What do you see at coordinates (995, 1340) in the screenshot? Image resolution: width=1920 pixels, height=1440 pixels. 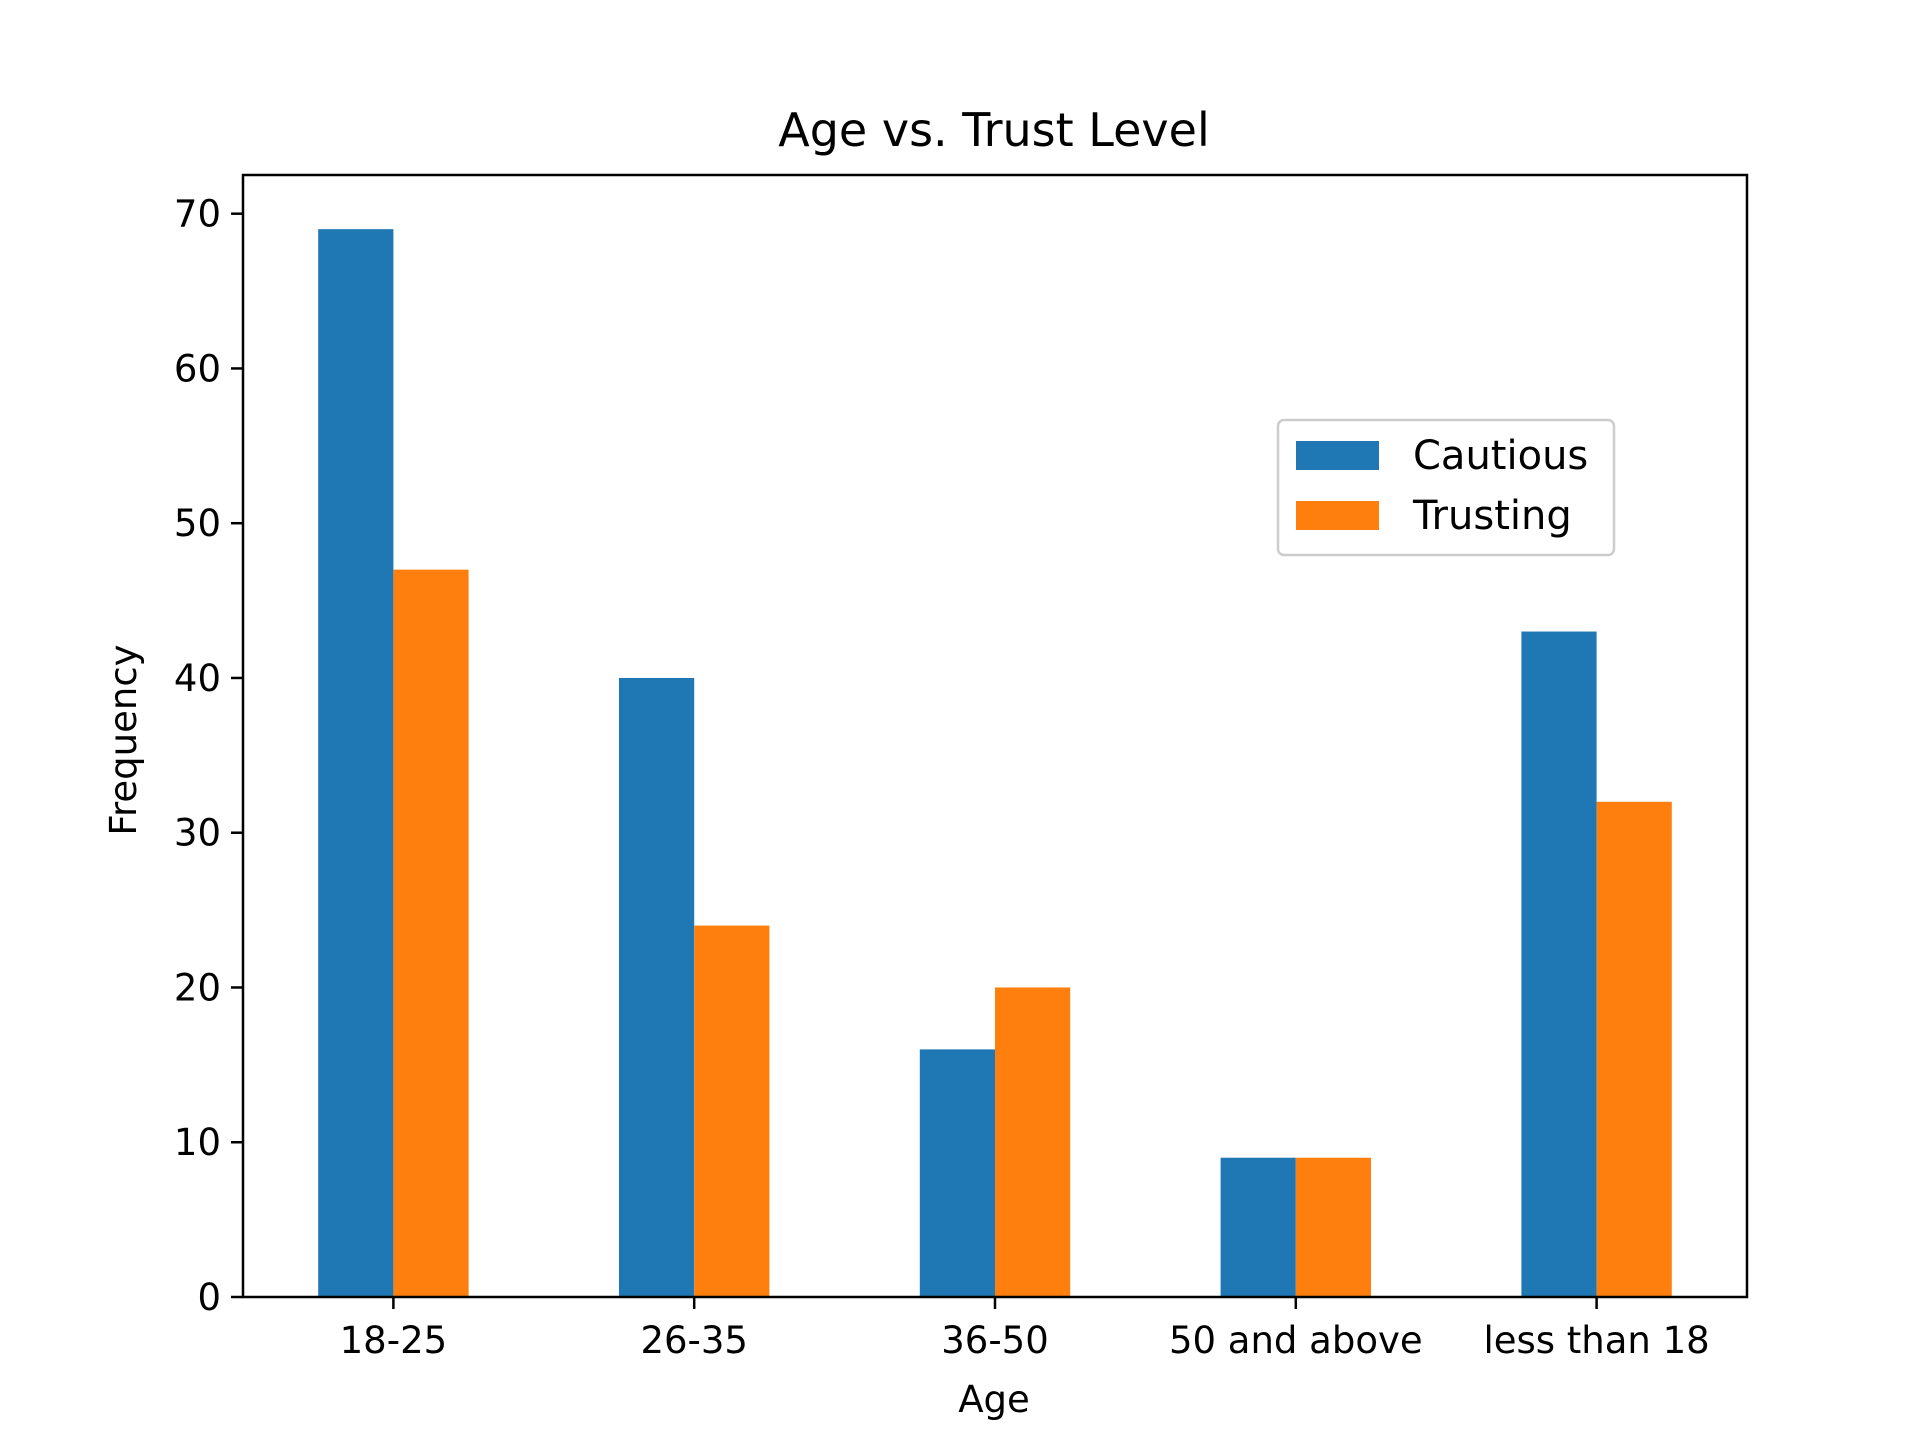 I see `x-tick-label: 36-50` at bounding box center [995, 1340].